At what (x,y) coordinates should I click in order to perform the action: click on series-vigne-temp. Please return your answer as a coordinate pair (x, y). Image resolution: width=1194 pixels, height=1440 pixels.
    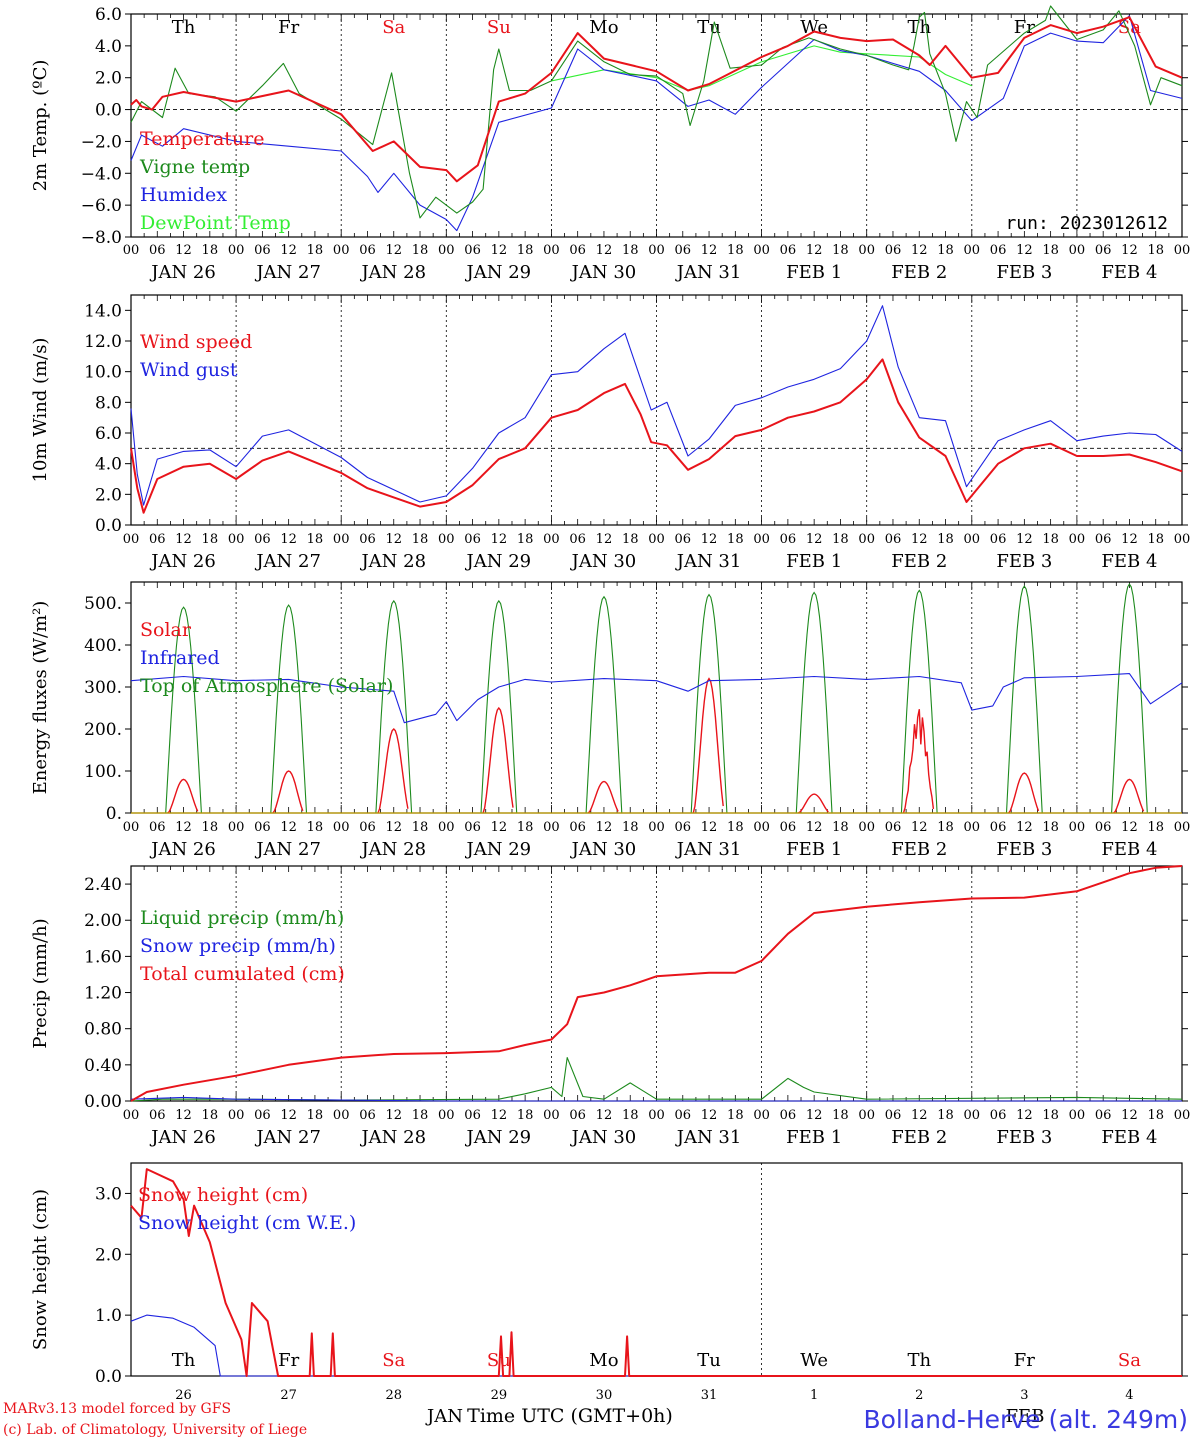
    Looking at the image, I should click on (656, 112).